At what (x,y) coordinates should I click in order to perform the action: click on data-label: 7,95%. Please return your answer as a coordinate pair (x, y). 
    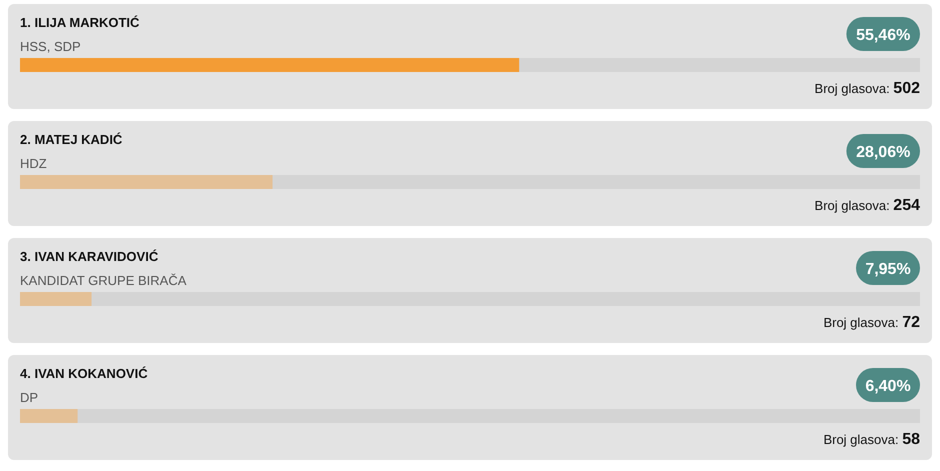
    Looking at the image, I should click on (888, 269).